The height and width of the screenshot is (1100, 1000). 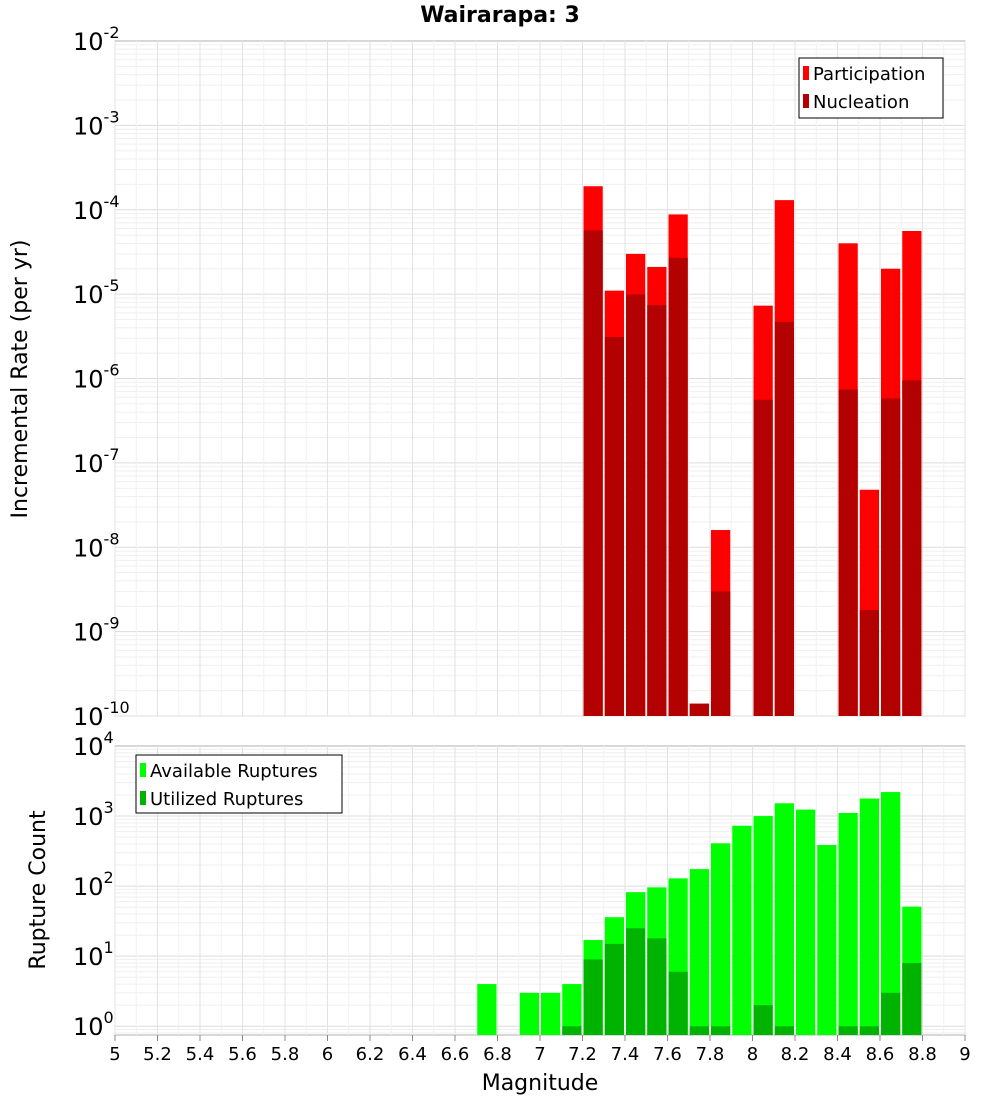 What do you see at coordinates (500, 15) in the screenshot?
I see `chart-title: Wairarapa: 3` at bounding box center [500, 15].